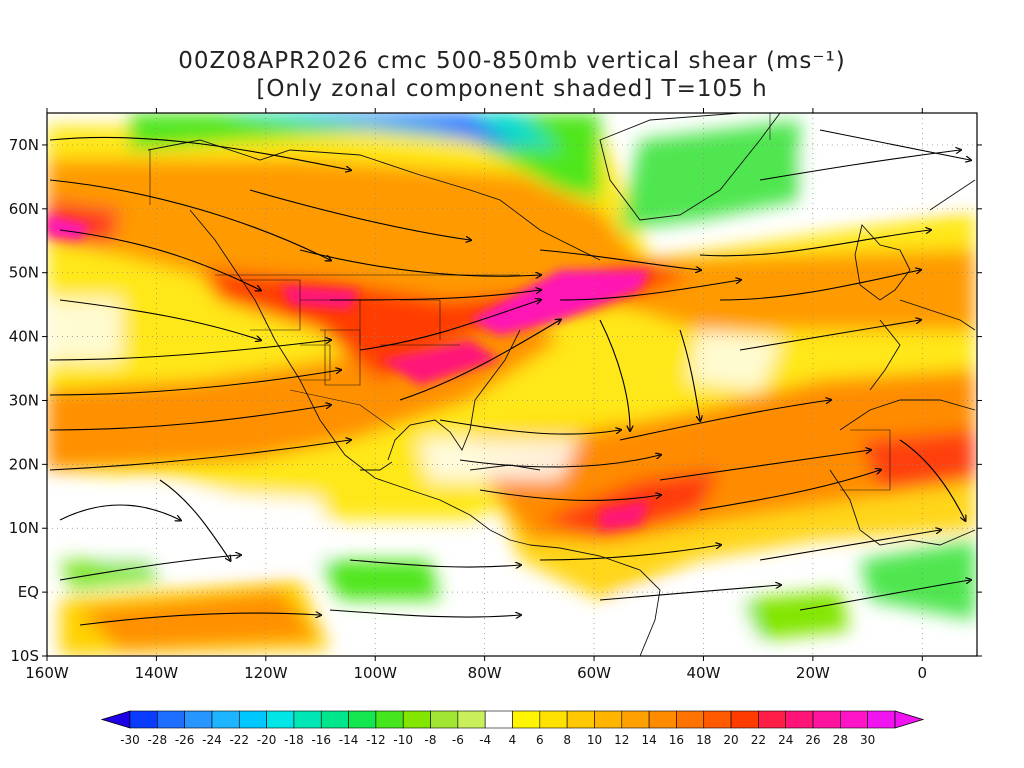 This screenshot has width=1024, height=768. Describe the element at coordinates (813, 673) in the screenshot. I see `lon-tick-label: 20W` at that location.